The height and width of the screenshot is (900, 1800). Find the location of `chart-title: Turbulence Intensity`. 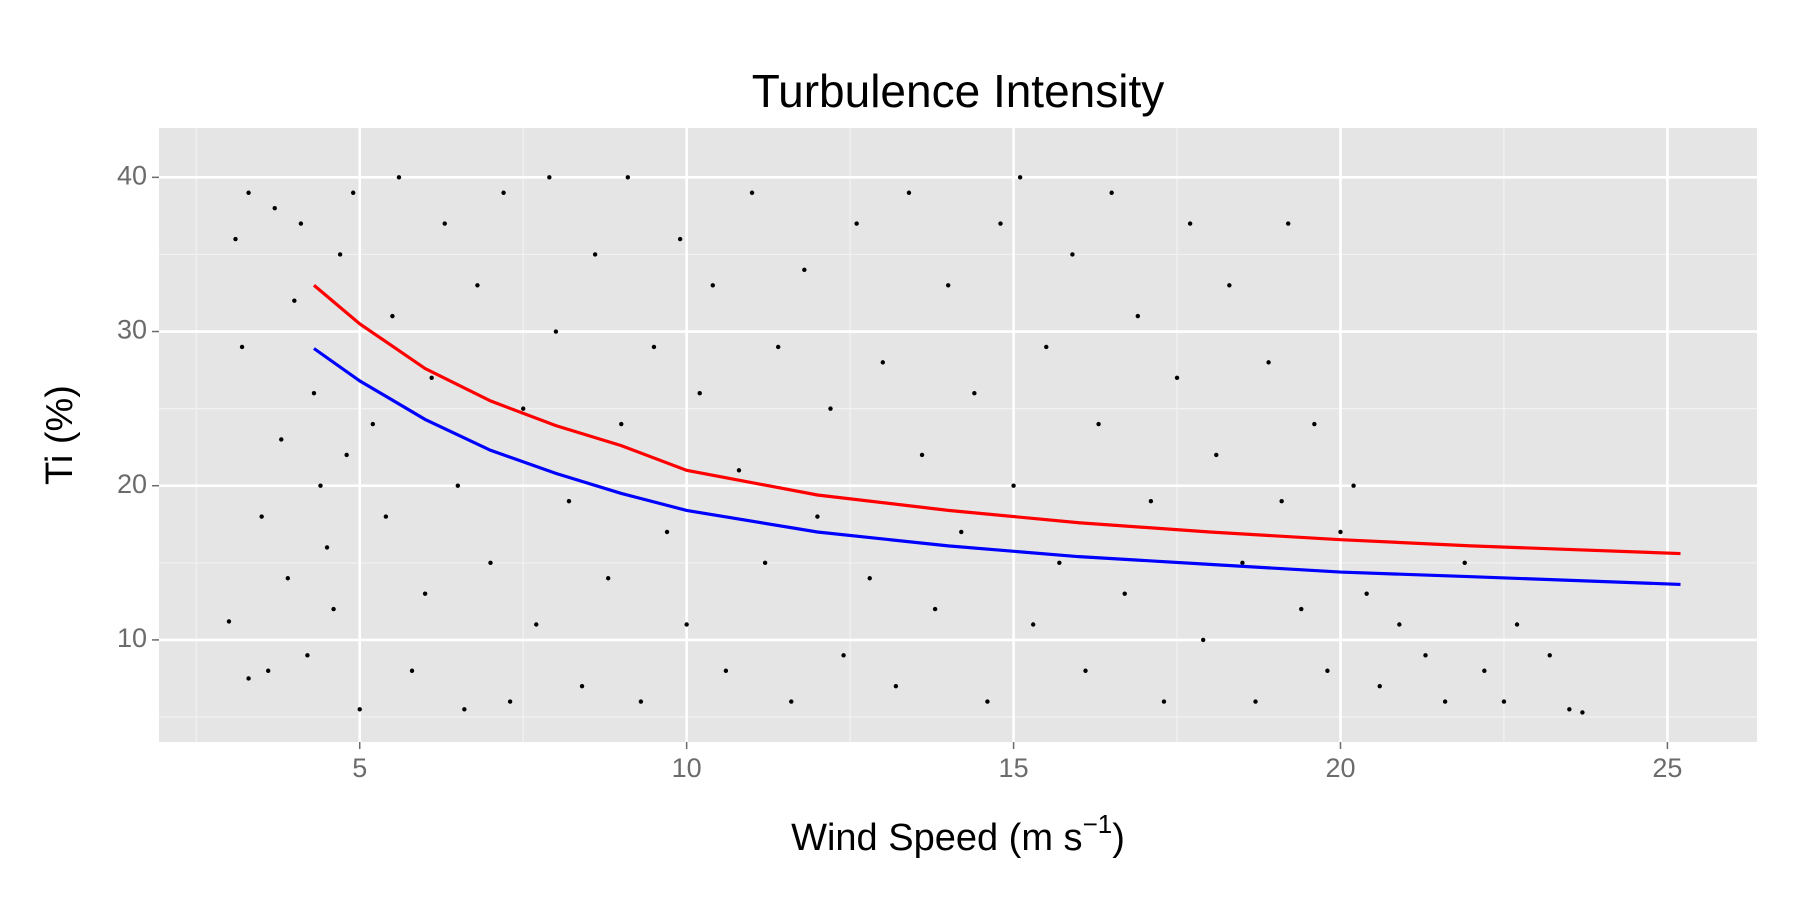

chart-title: Turbulence Intensity is located at coordinates (958, 91).